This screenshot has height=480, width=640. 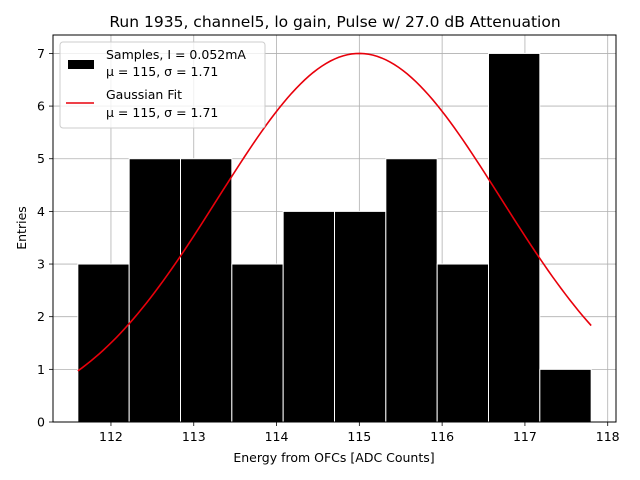 I want to click on y-tick-label-1: 1, so click(x=41, y=369).